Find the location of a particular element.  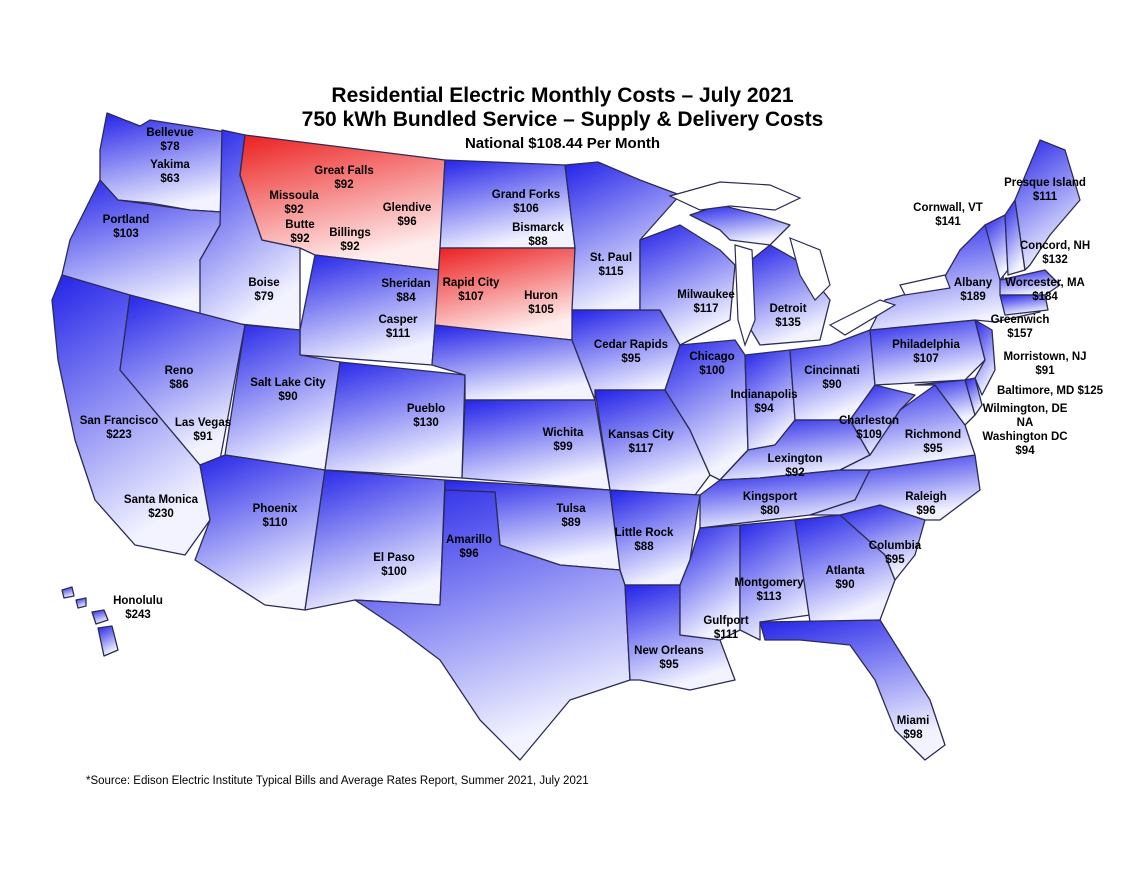

city-cost: $157 is located at coordinates (1020, 334).